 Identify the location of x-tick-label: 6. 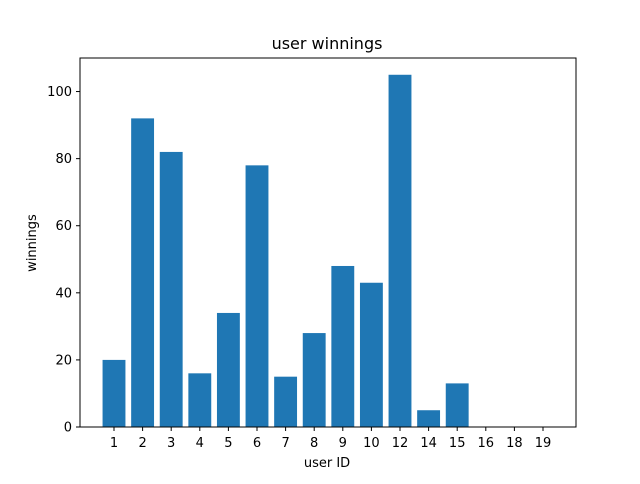
(257, 443).